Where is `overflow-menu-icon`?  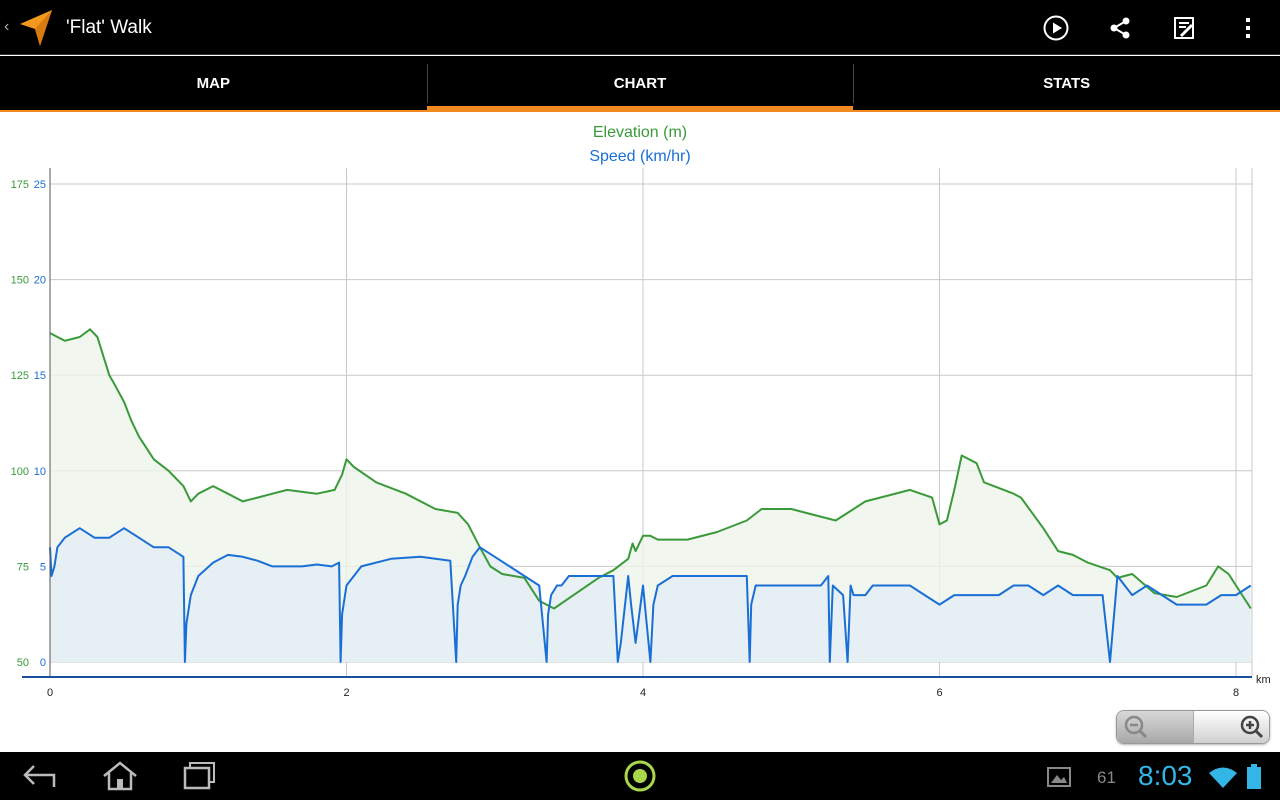 overflow-menu-icon is located at coordinates (1248, 28).